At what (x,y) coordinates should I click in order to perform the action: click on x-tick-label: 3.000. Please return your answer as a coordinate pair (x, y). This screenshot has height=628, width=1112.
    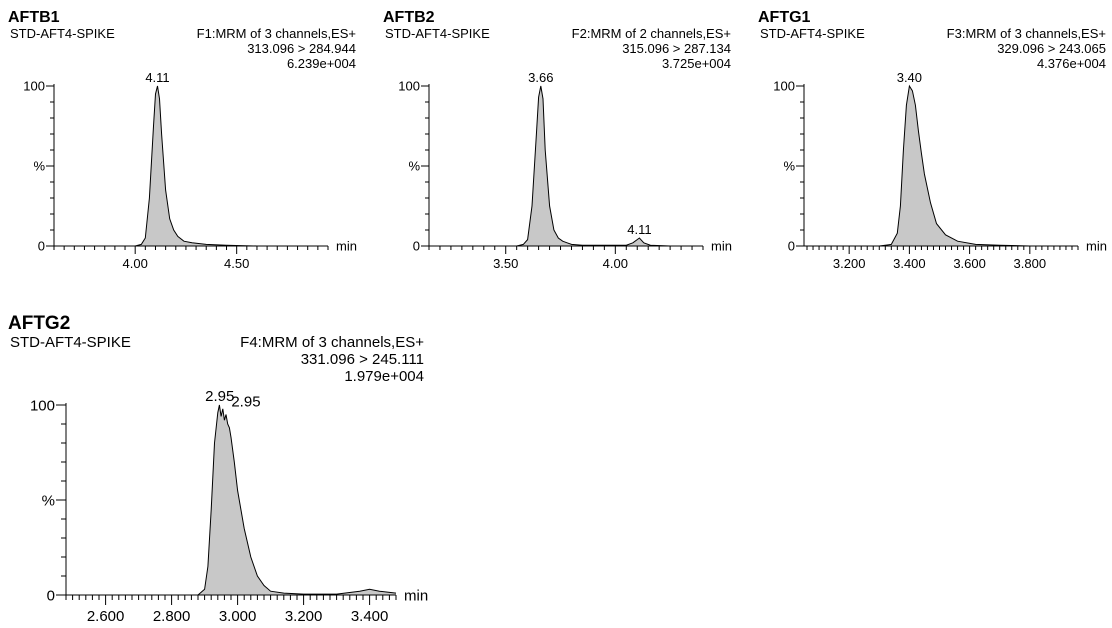
    Looking at the image, I should click on (238, 616).